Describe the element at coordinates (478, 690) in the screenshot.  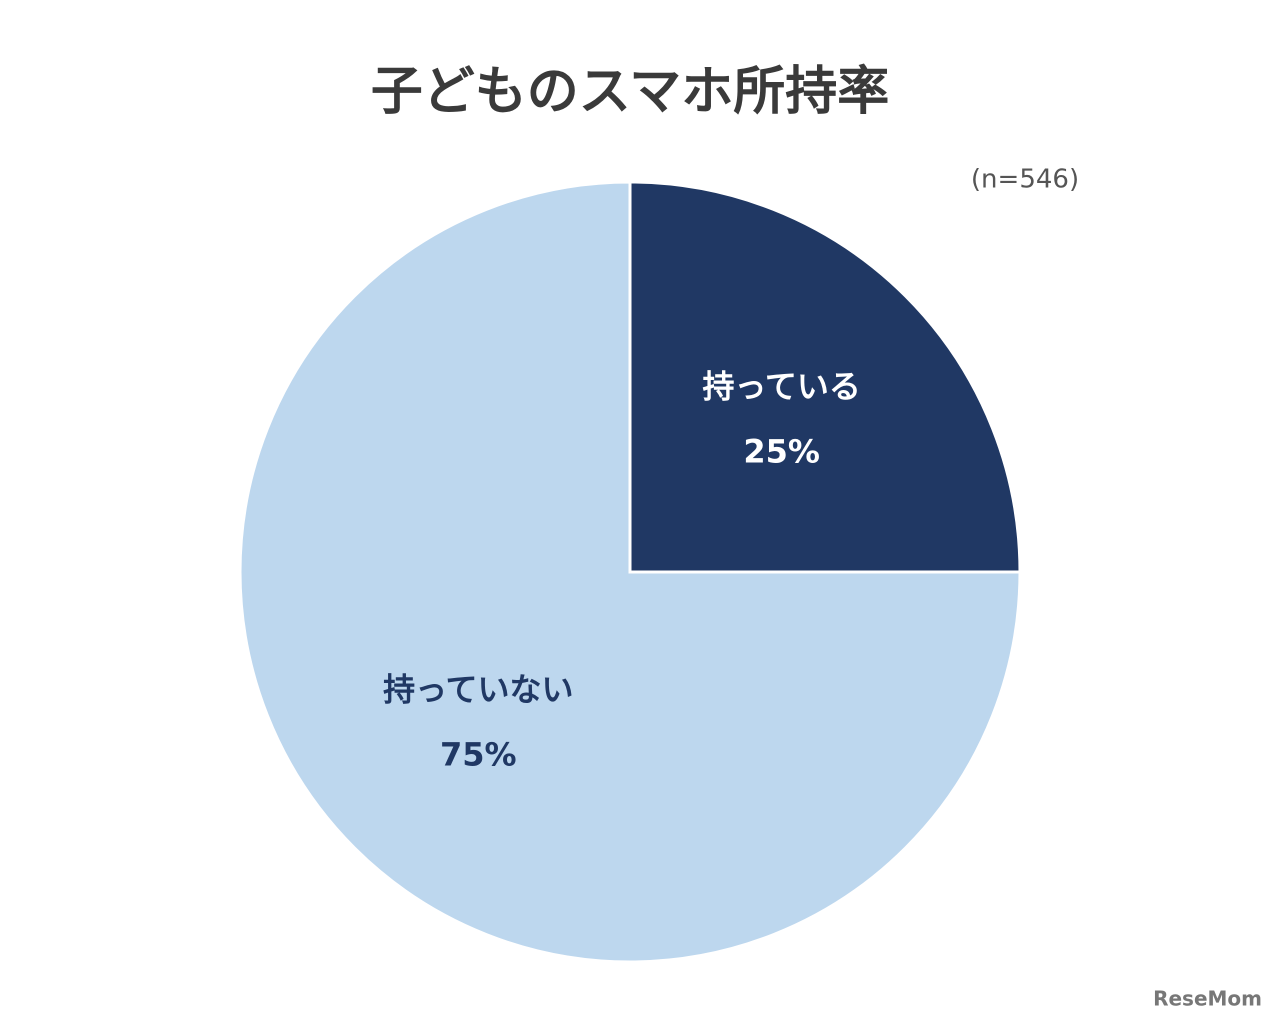
I see `slice-label: 持っていない` at that location.